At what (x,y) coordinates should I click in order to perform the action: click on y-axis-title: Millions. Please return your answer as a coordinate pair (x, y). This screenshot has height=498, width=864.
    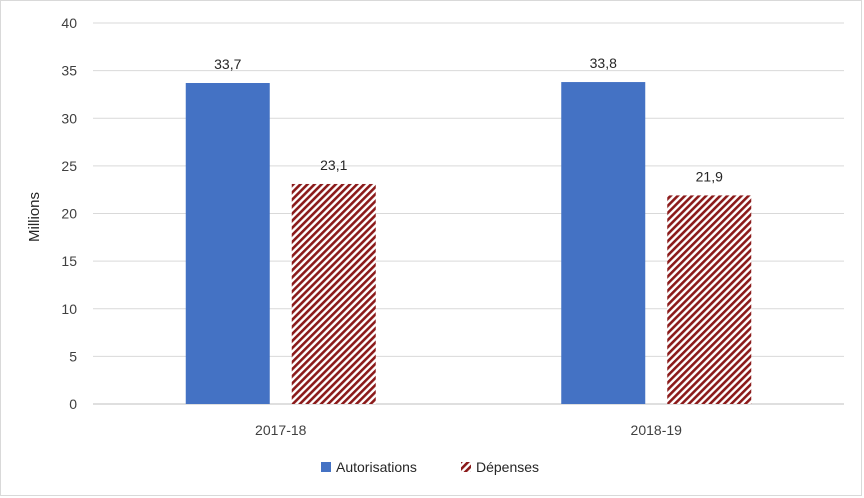
    Looking at the image, I should click on (34, 217).